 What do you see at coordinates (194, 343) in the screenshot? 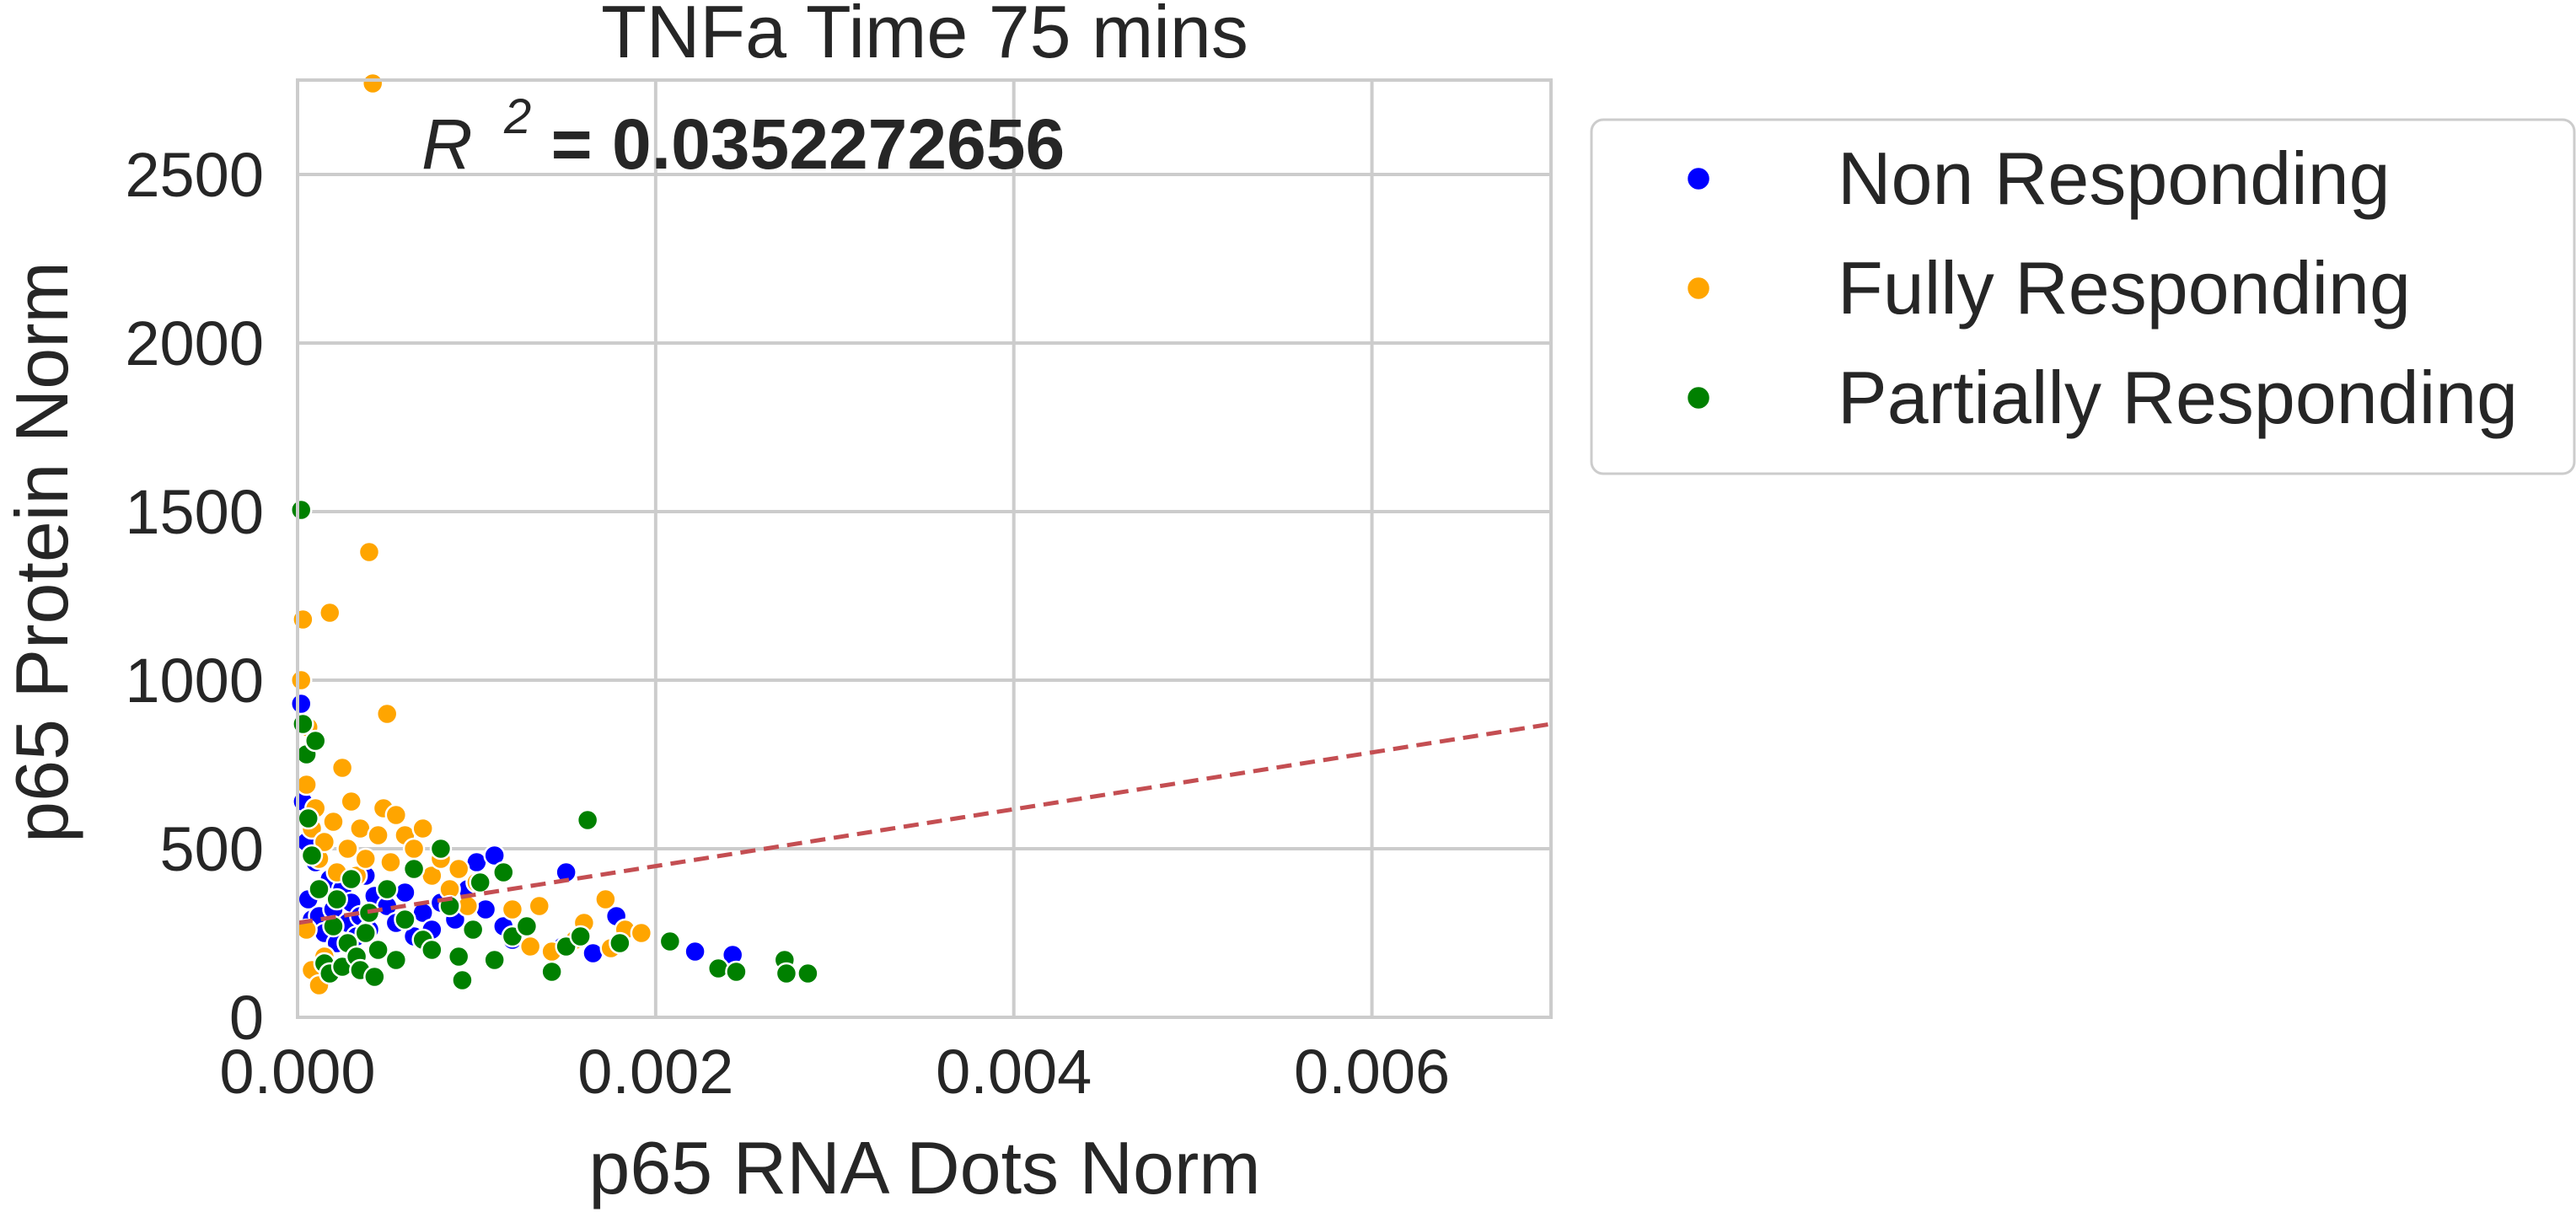
I see `y-tick-label: 2000` at bounding box center [194, 343].